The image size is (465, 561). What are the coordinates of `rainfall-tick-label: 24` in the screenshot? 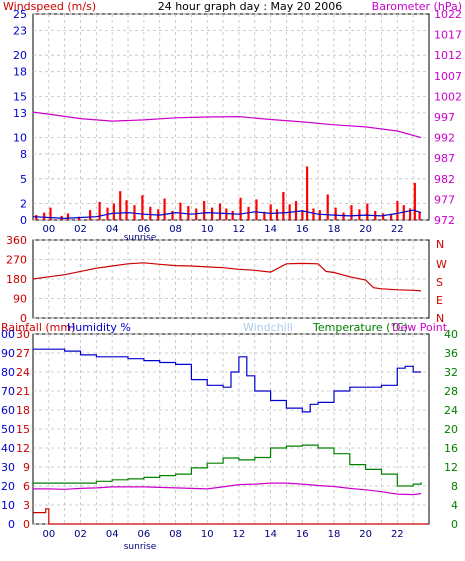 It's located at (23, 372).